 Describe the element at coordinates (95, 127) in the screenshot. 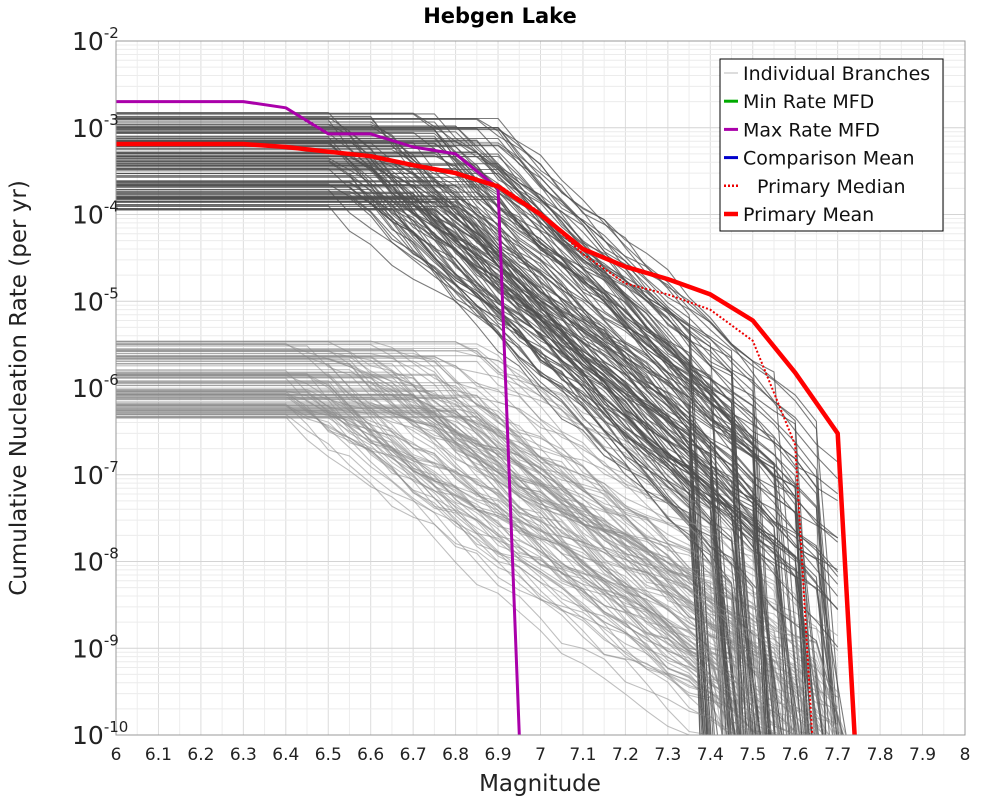

I see `y-tick-label: 10⁻³` at that location.